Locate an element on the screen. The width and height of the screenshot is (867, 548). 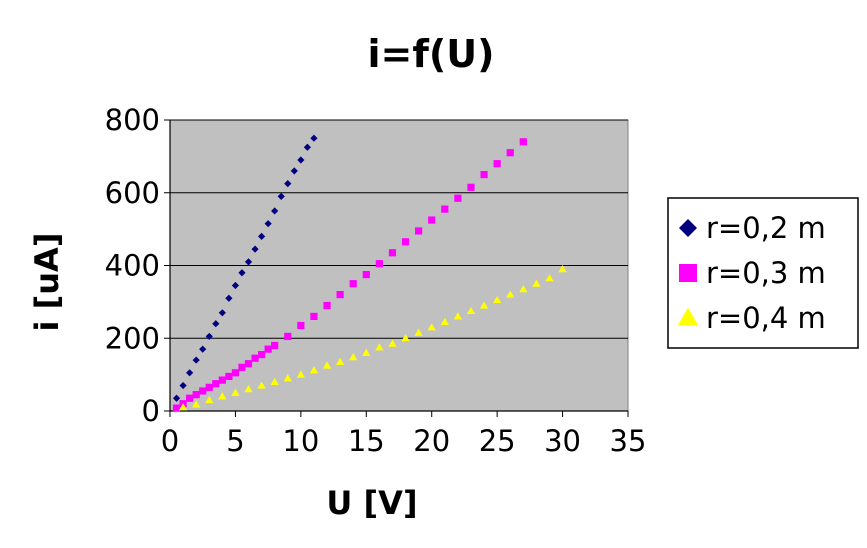
y-tick-label: 800 is located at coordinates (132, 120).